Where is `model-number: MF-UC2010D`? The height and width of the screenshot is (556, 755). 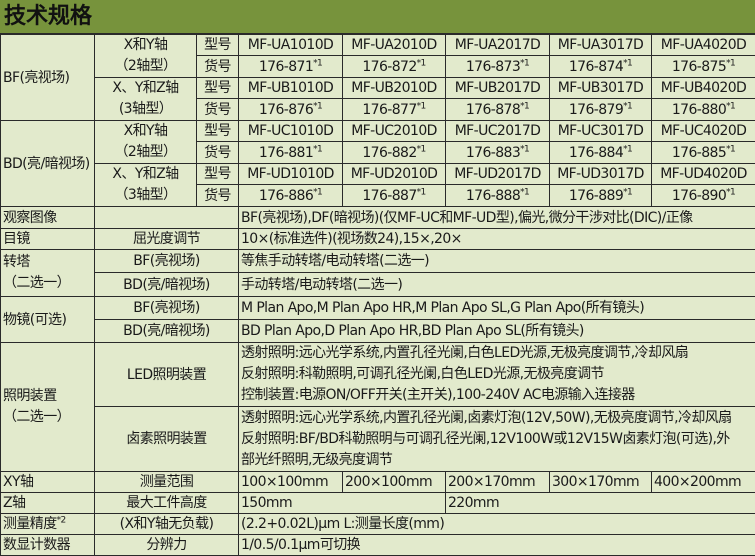 model-number: MF-UC2010D is located at coordinates (394, 131).